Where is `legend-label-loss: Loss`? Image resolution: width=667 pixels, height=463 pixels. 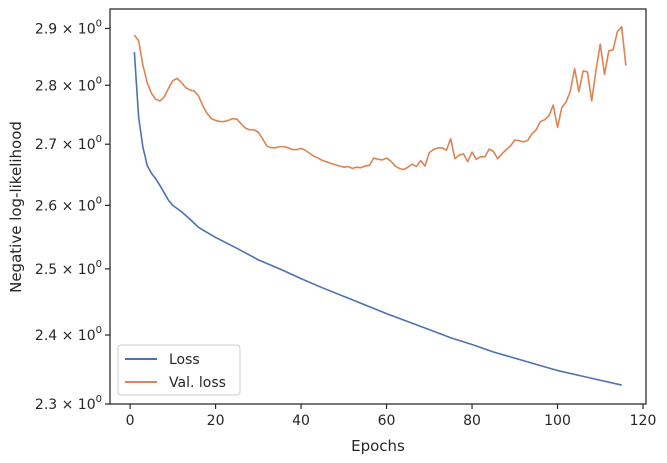
legend-label-loss: Loss is located at coordinates (184, 360).